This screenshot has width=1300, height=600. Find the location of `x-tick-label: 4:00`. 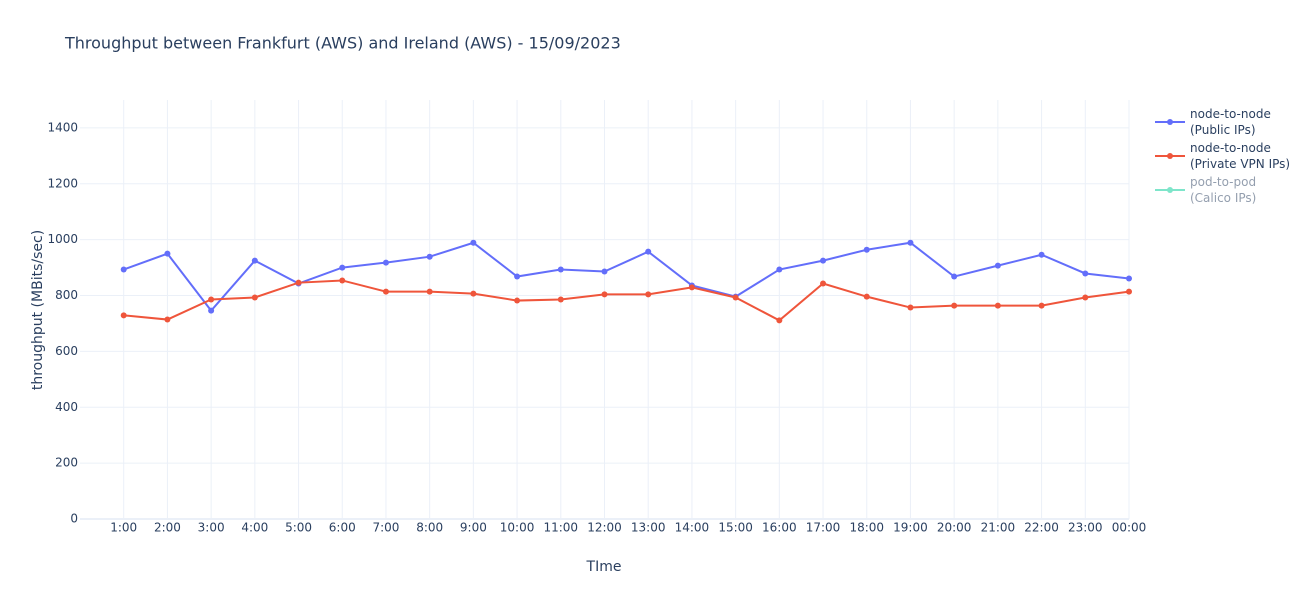

x-tick-label: 4:00 is located at coordinates (254, 528).